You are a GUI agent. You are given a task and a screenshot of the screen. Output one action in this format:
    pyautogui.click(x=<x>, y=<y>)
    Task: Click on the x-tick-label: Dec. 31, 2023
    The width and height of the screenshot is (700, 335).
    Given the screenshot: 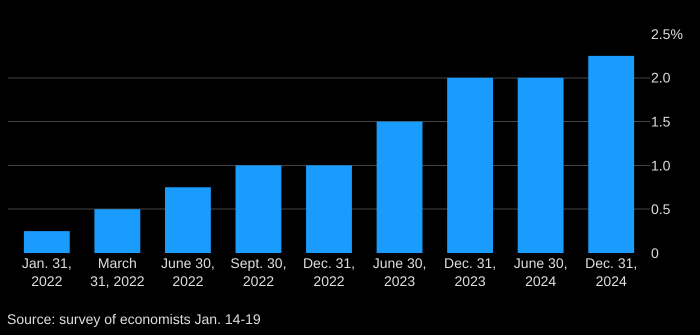 What is the action you would take?
    pyautogui.click(x=470, y=272)
    